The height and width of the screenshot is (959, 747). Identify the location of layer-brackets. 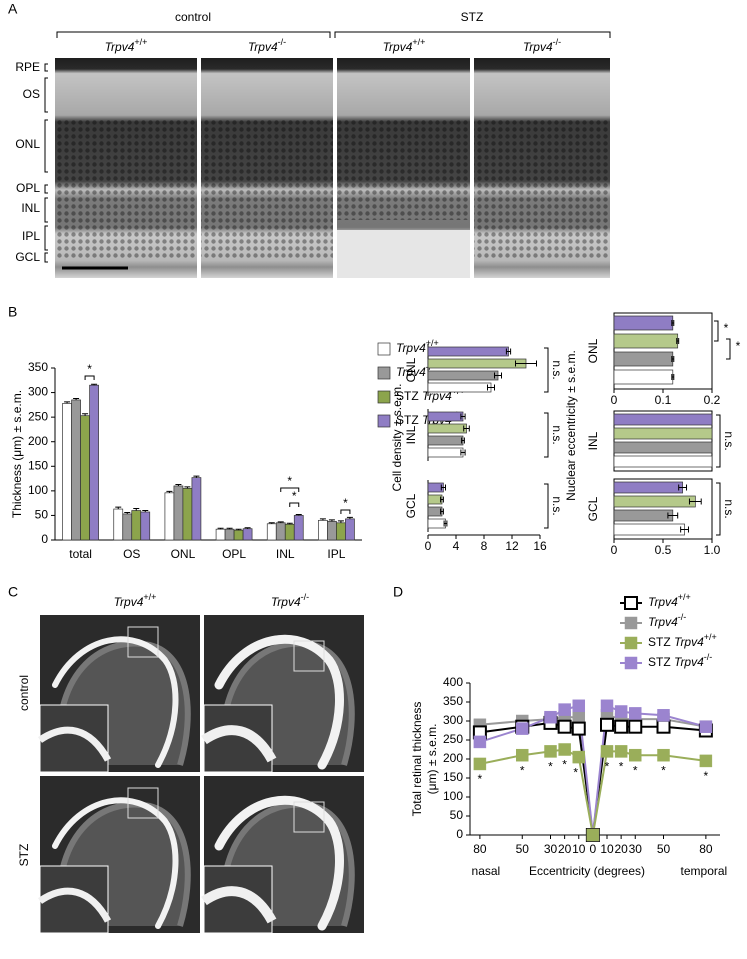
(46, 163).